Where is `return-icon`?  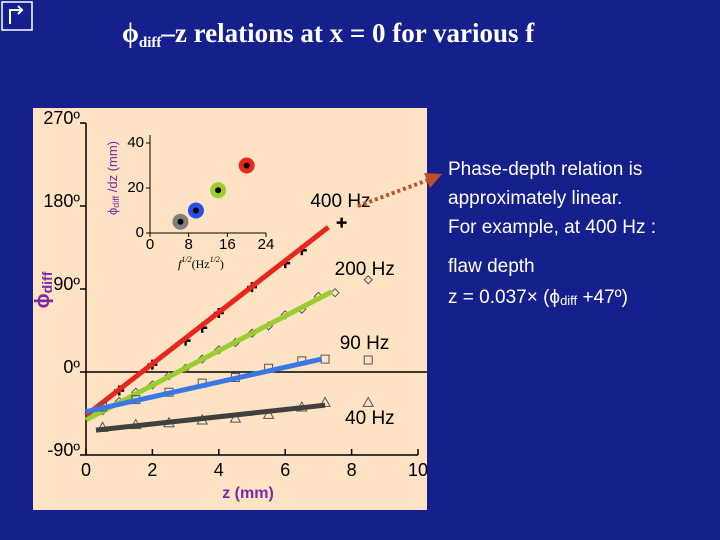 return-icon is located at coordinates (17, 16).